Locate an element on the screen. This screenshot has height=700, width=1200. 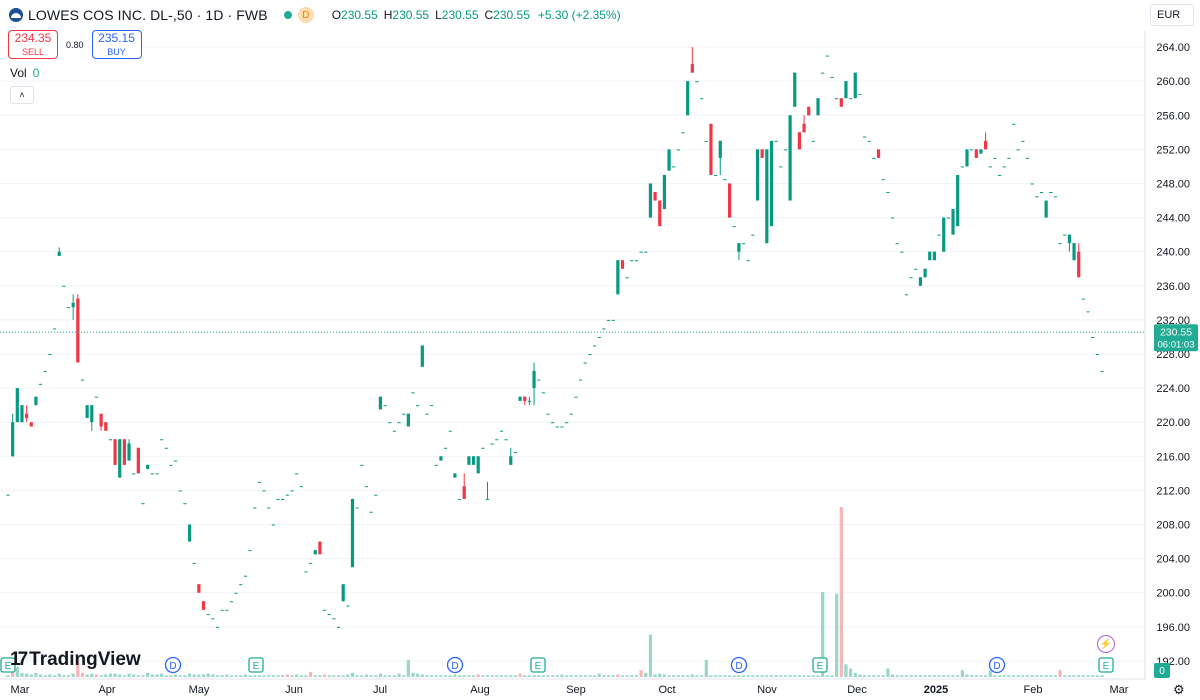
buy-button: 235.15 BUY is located at coordinates (116, 44).